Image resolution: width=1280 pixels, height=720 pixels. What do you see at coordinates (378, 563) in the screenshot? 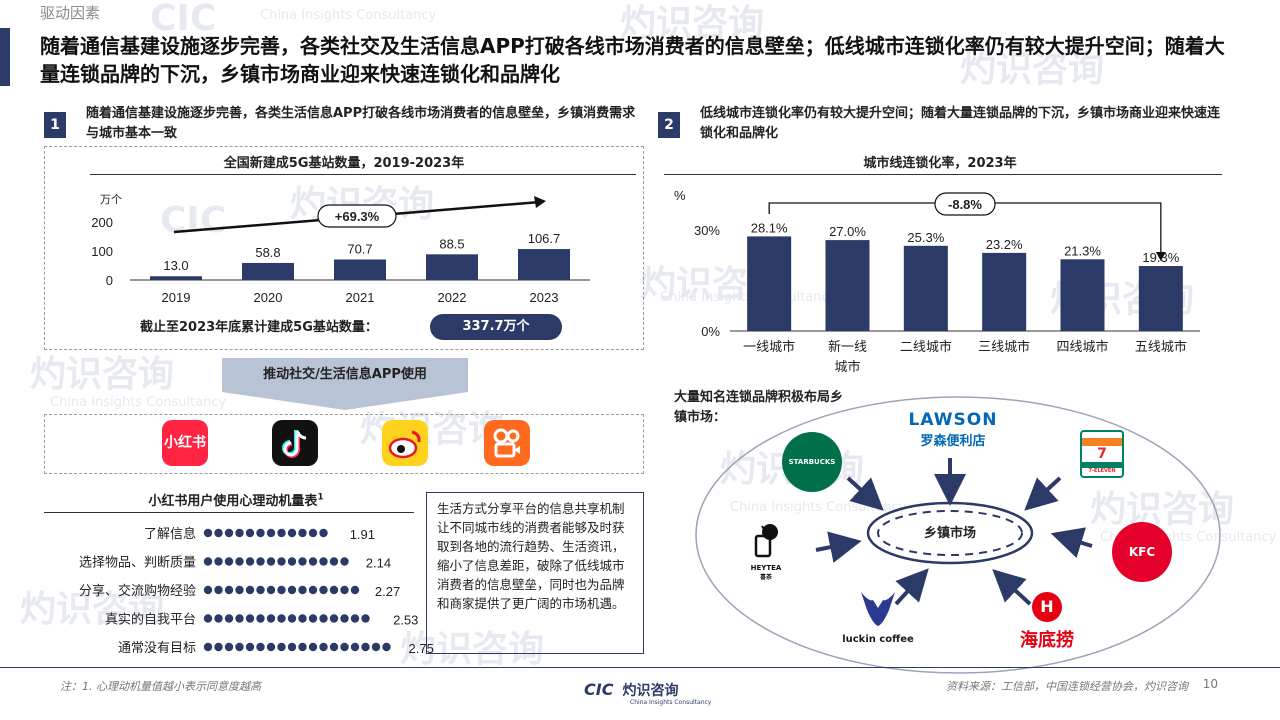
I see `data-label: 2.14` at bounding box center [378, 563].